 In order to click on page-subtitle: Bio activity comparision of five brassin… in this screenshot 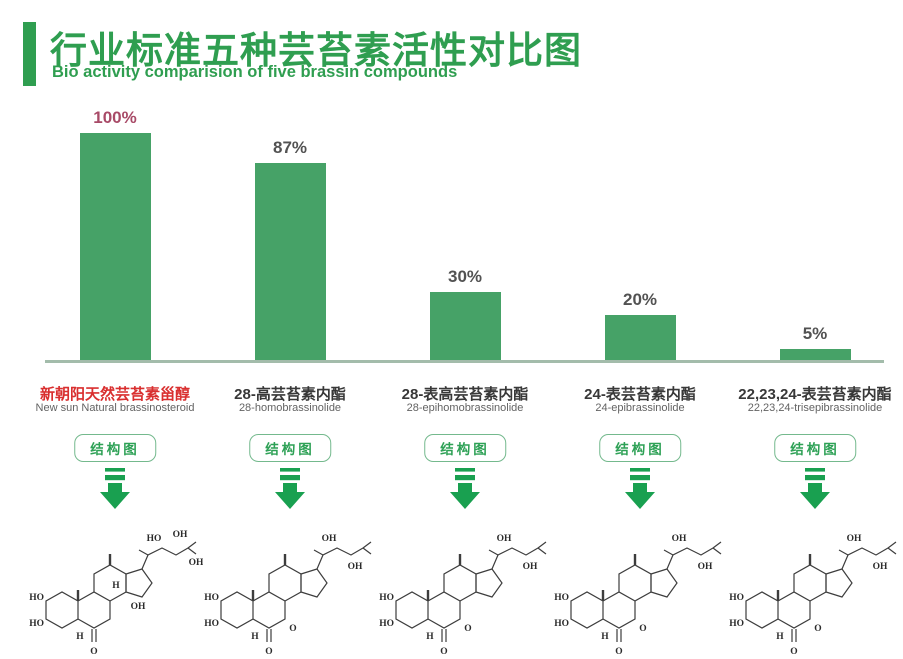, I will do `click(255, 72)`.